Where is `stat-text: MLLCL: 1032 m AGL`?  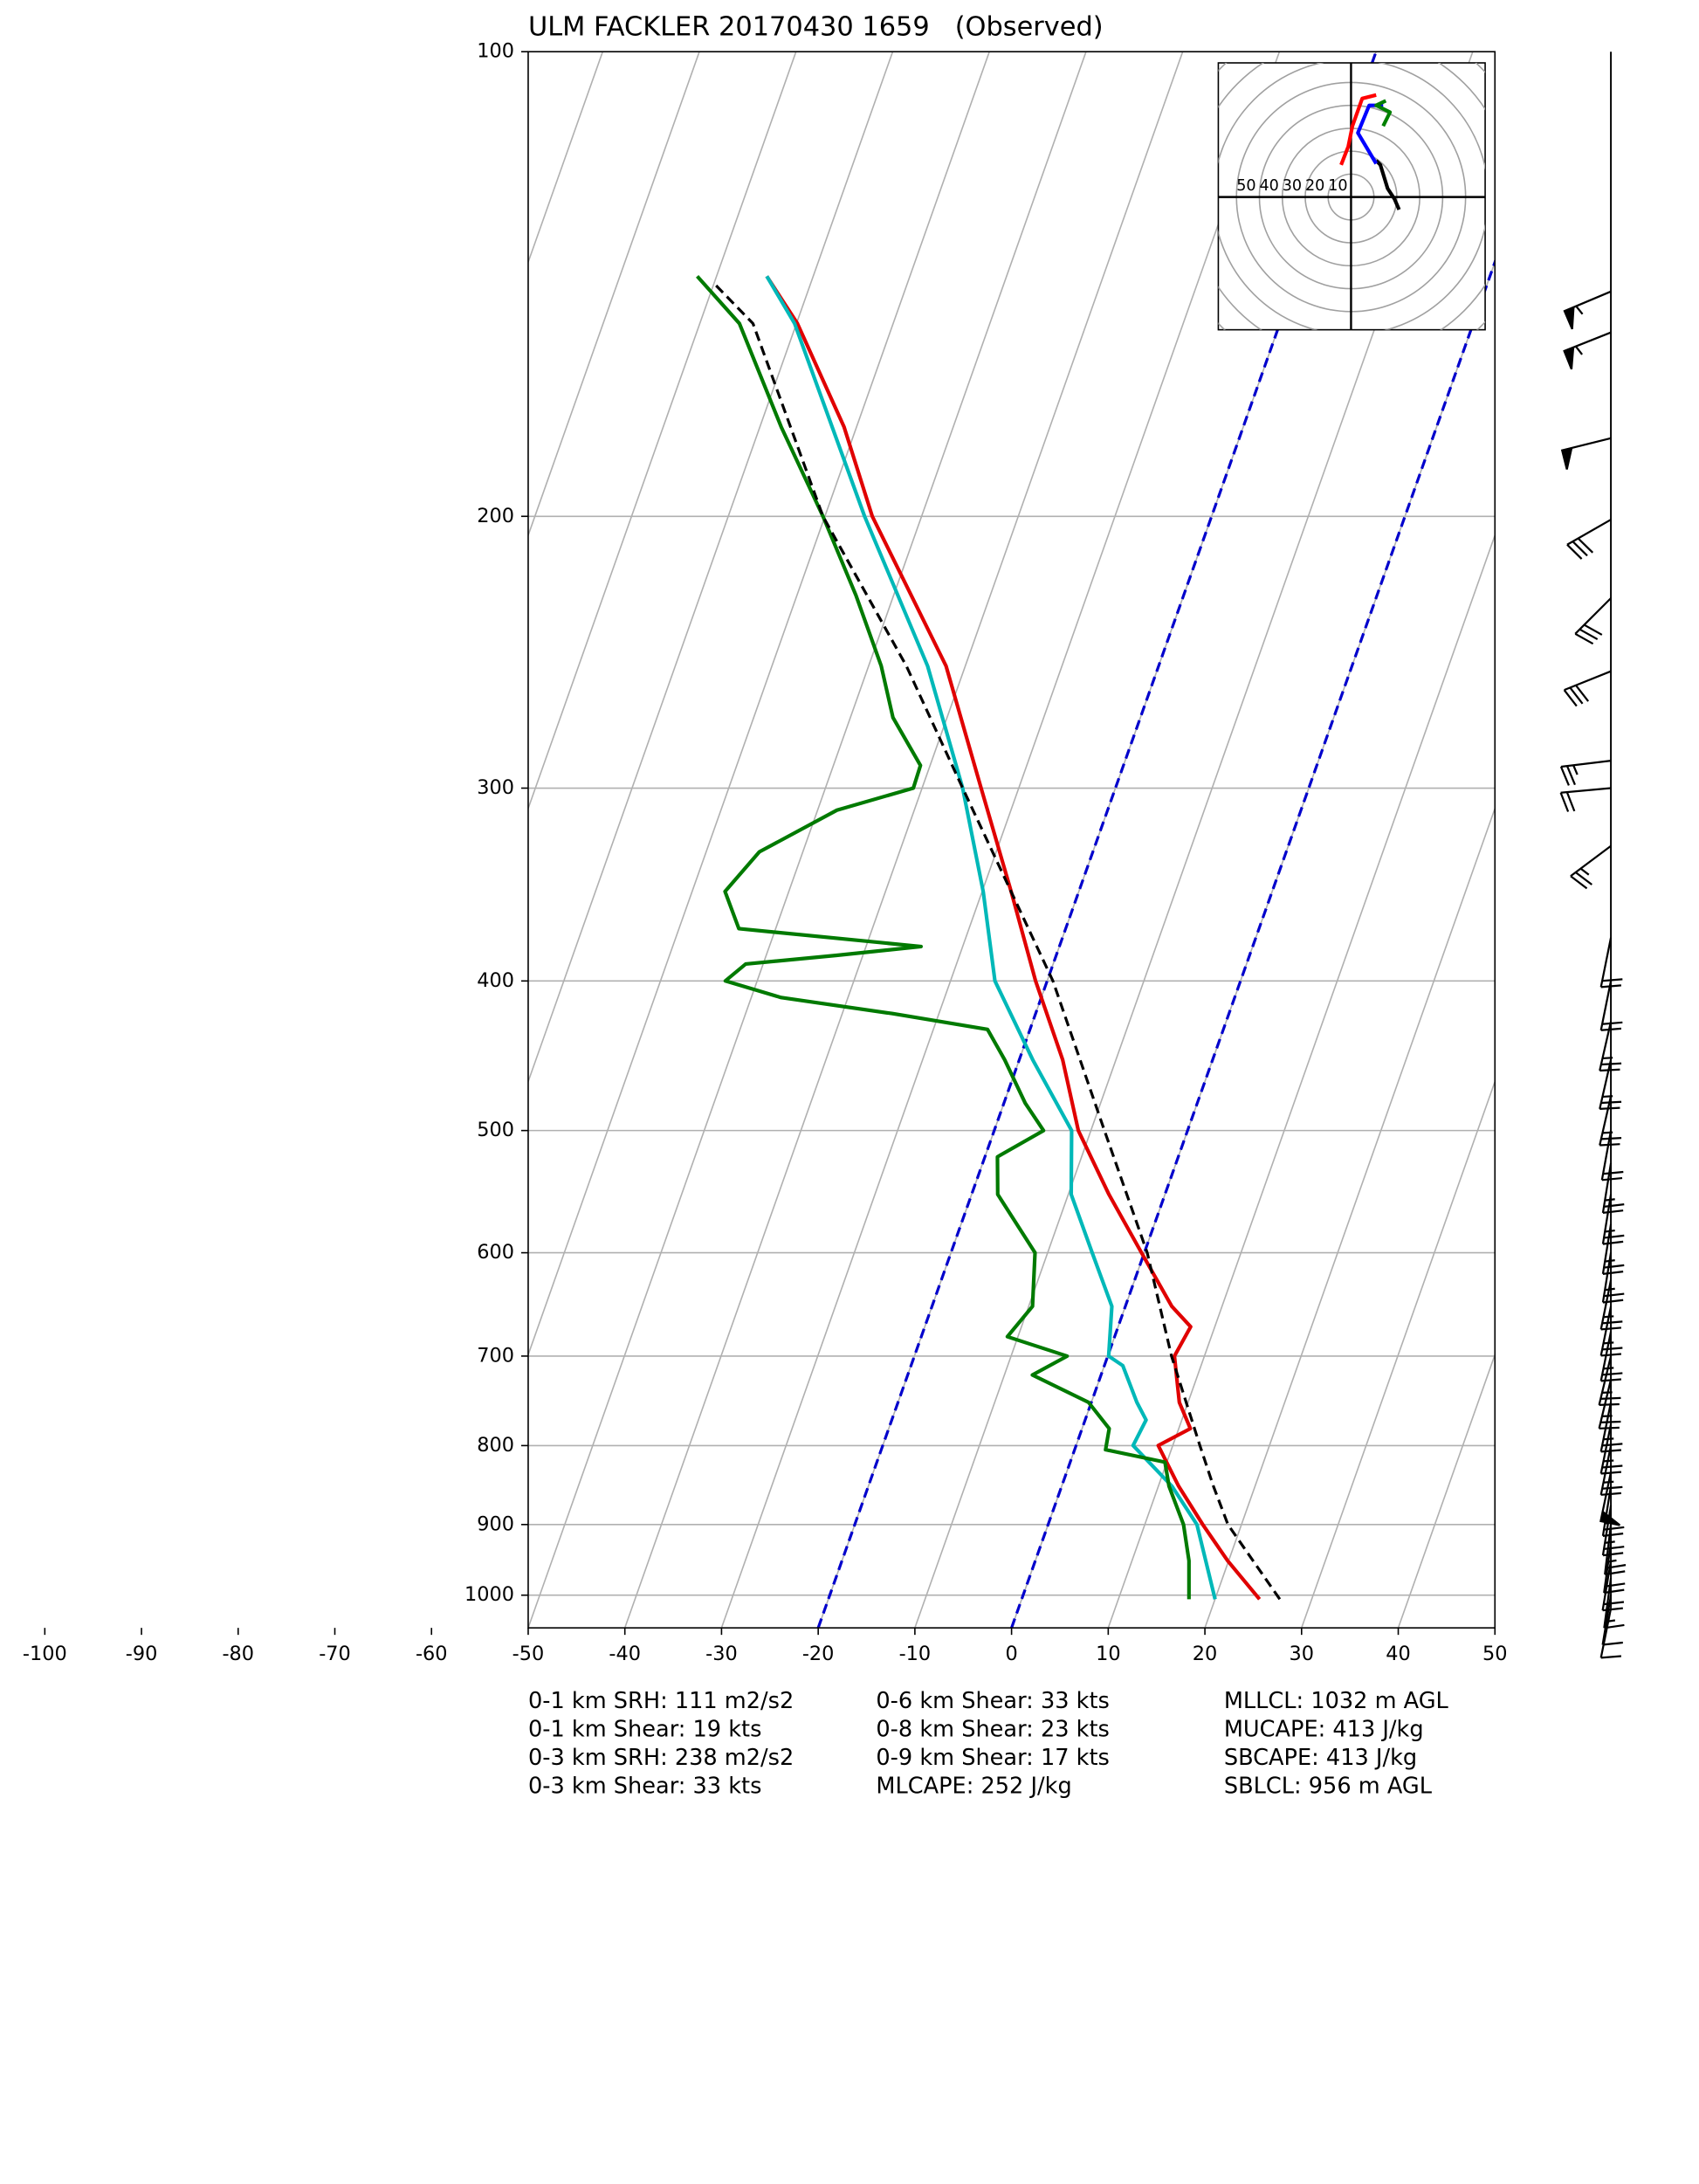 stat-text: MLLCL: 1032 m AGL is located at coordinates (1336, 1701).